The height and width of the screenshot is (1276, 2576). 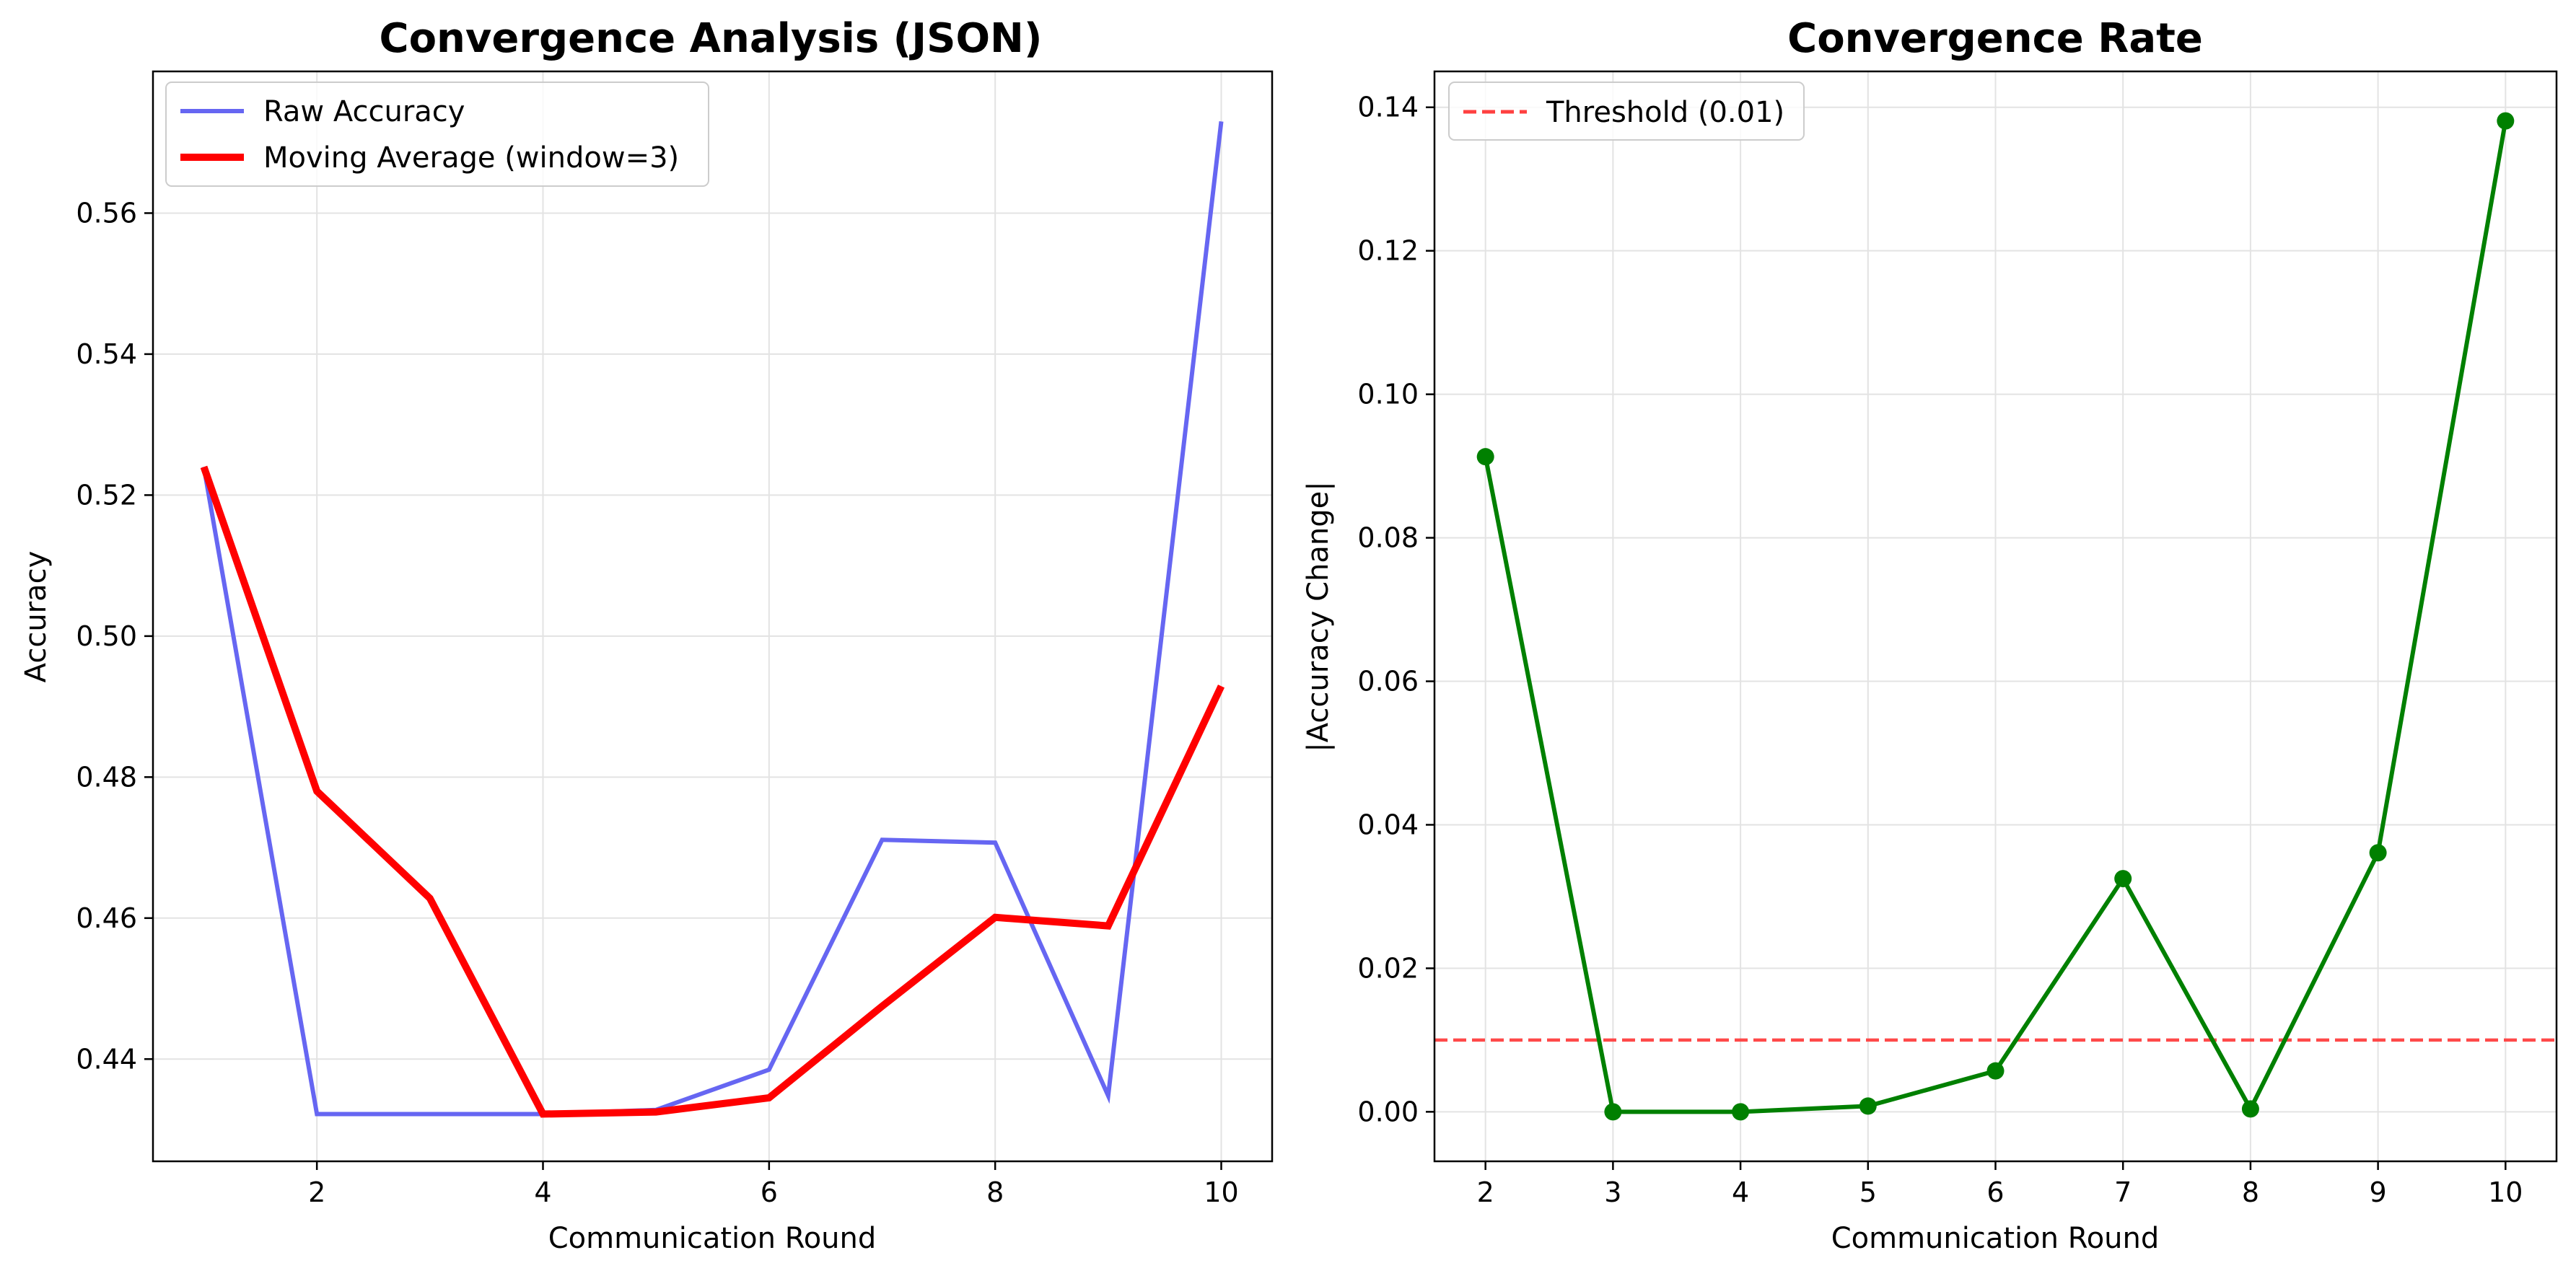 What do you see at coordinates (1388, 395) in the screenshot?
I see `y-tick-label: 0.10` at bounding box center [1388, 395].